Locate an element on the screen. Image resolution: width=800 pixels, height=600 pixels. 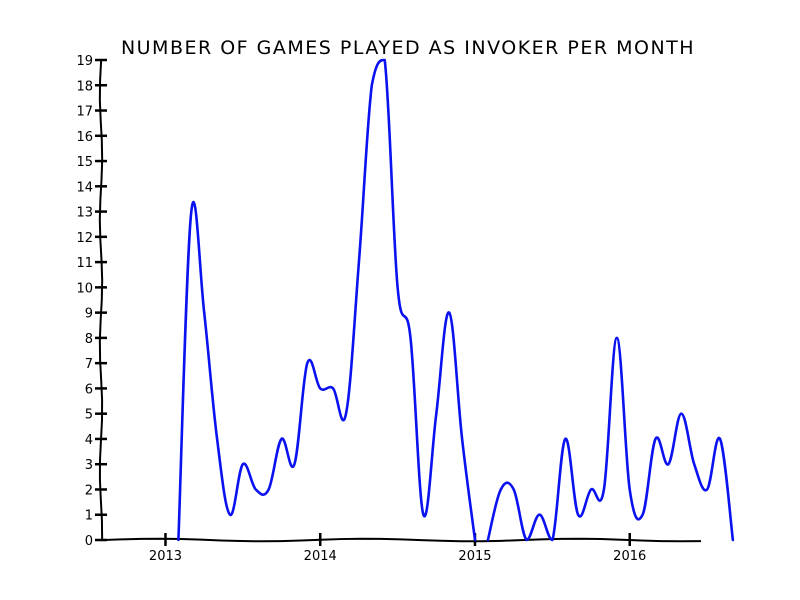
y-tick-label: 14 is located at coordinates (84, 187).